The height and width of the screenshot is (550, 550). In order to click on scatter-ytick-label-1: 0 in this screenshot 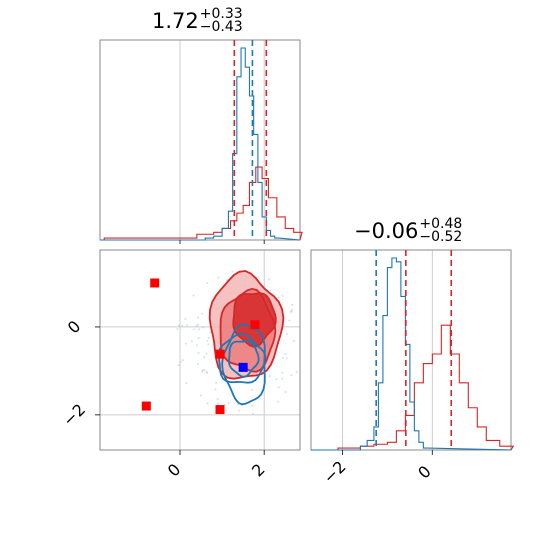, I will do `click(74, 327)`.